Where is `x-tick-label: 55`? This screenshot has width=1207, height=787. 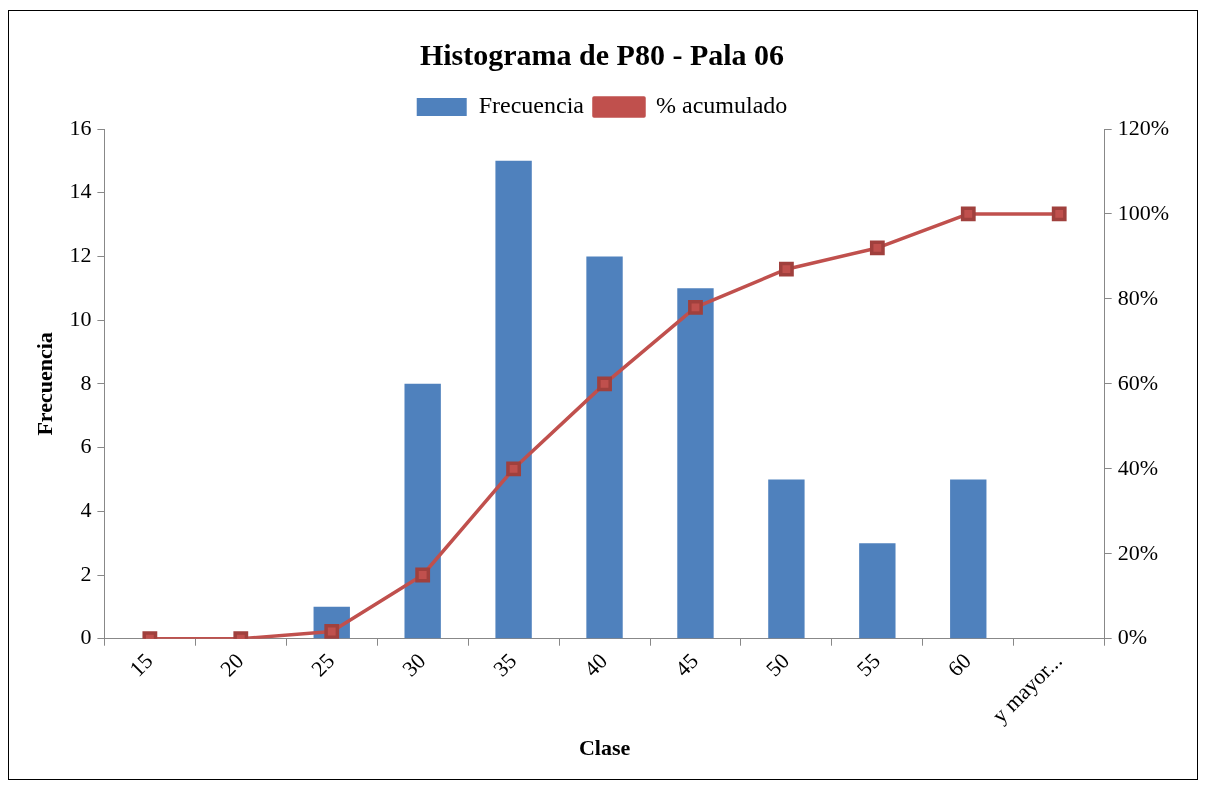
x-tick-label: 55 is located at coordinates (868, 664).